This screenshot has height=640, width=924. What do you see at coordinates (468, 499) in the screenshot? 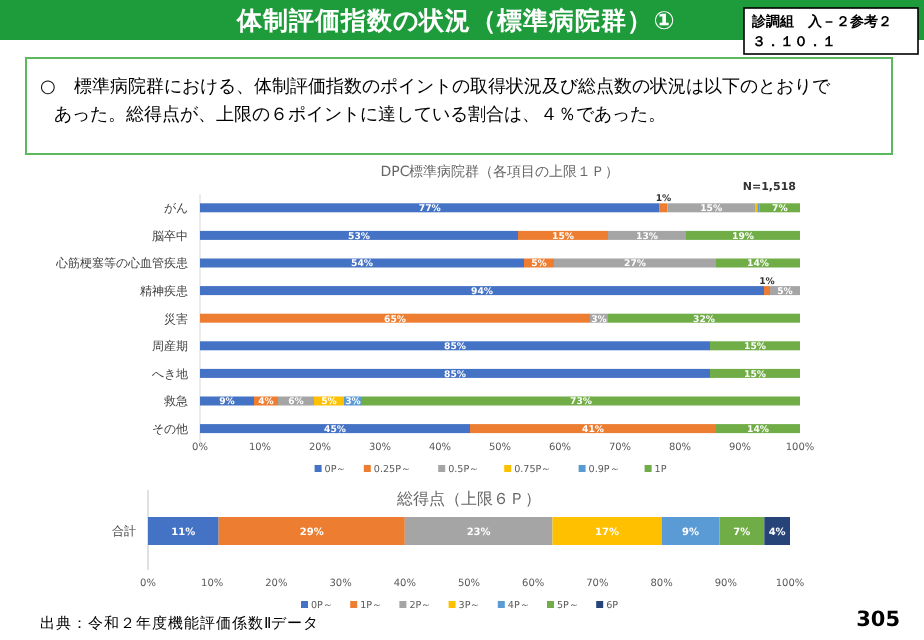
I see `chart-title: 総得点（上限６Ｐ）` at bounding box center [468, 499].